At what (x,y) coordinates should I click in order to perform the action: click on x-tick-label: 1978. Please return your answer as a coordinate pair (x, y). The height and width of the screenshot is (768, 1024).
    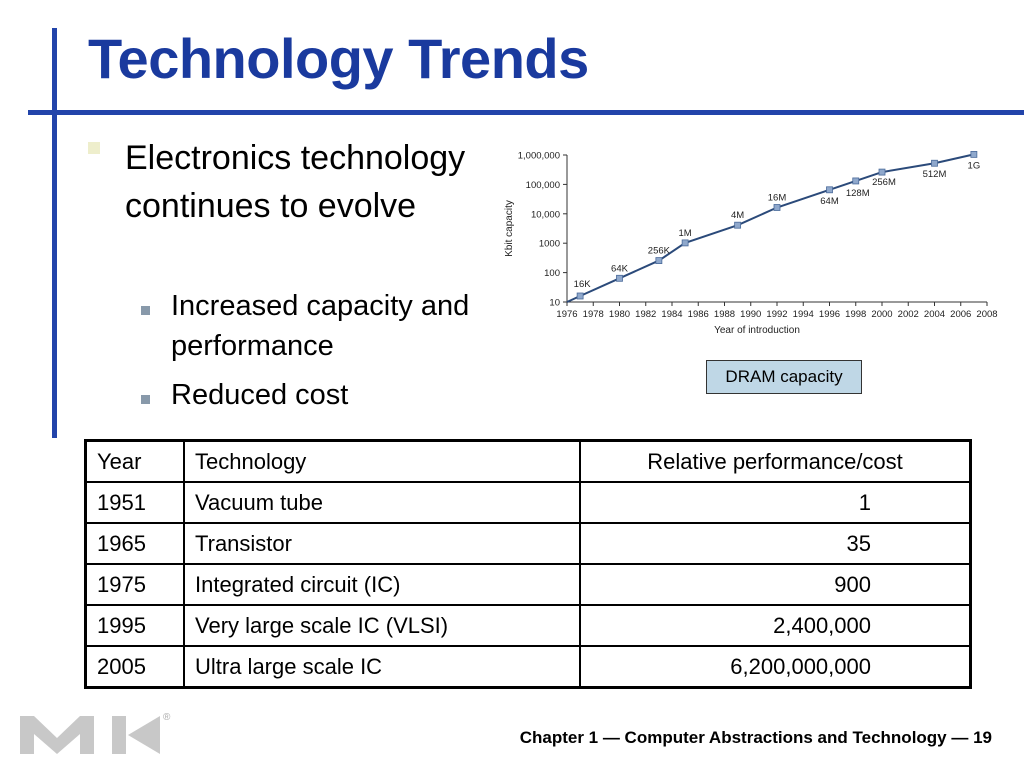
    Looking at the image, I should click on (593, 314).